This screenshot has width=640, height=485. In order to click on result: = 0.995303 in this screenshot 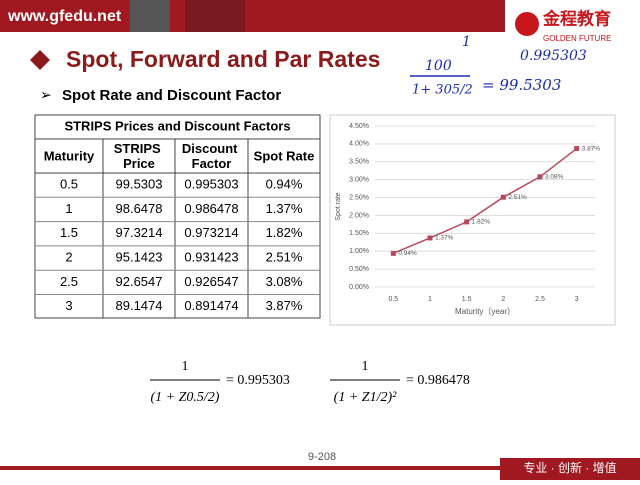, I will do `click(258, 380)`.